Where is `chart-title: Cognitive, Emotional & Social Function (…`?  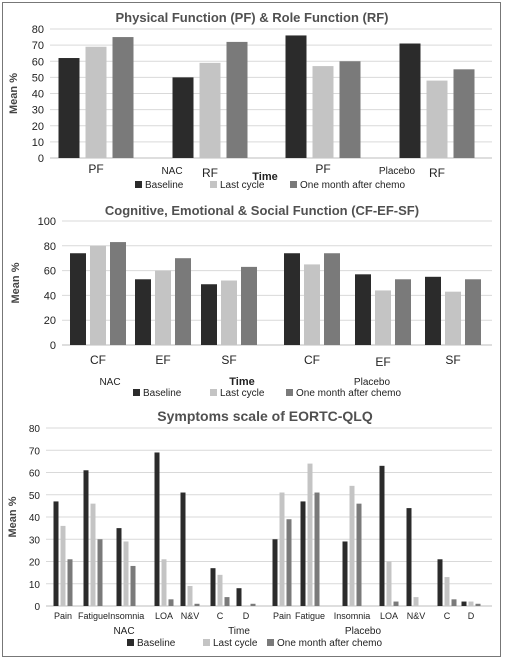
chart-title: Cognitive, Emotional & Social Function (… is located at coordinates (262, 210).